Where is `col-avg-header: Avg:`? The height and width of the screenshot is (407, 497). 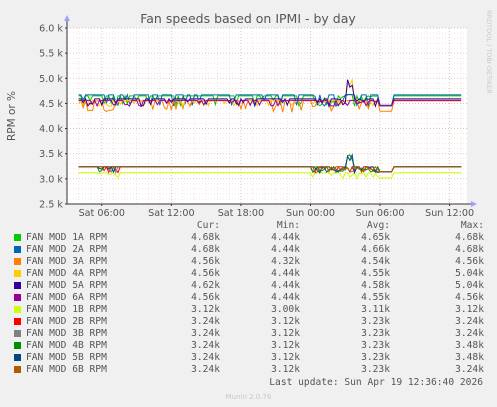
col-avg-header: Avg: is located at coordinates (378, 225).